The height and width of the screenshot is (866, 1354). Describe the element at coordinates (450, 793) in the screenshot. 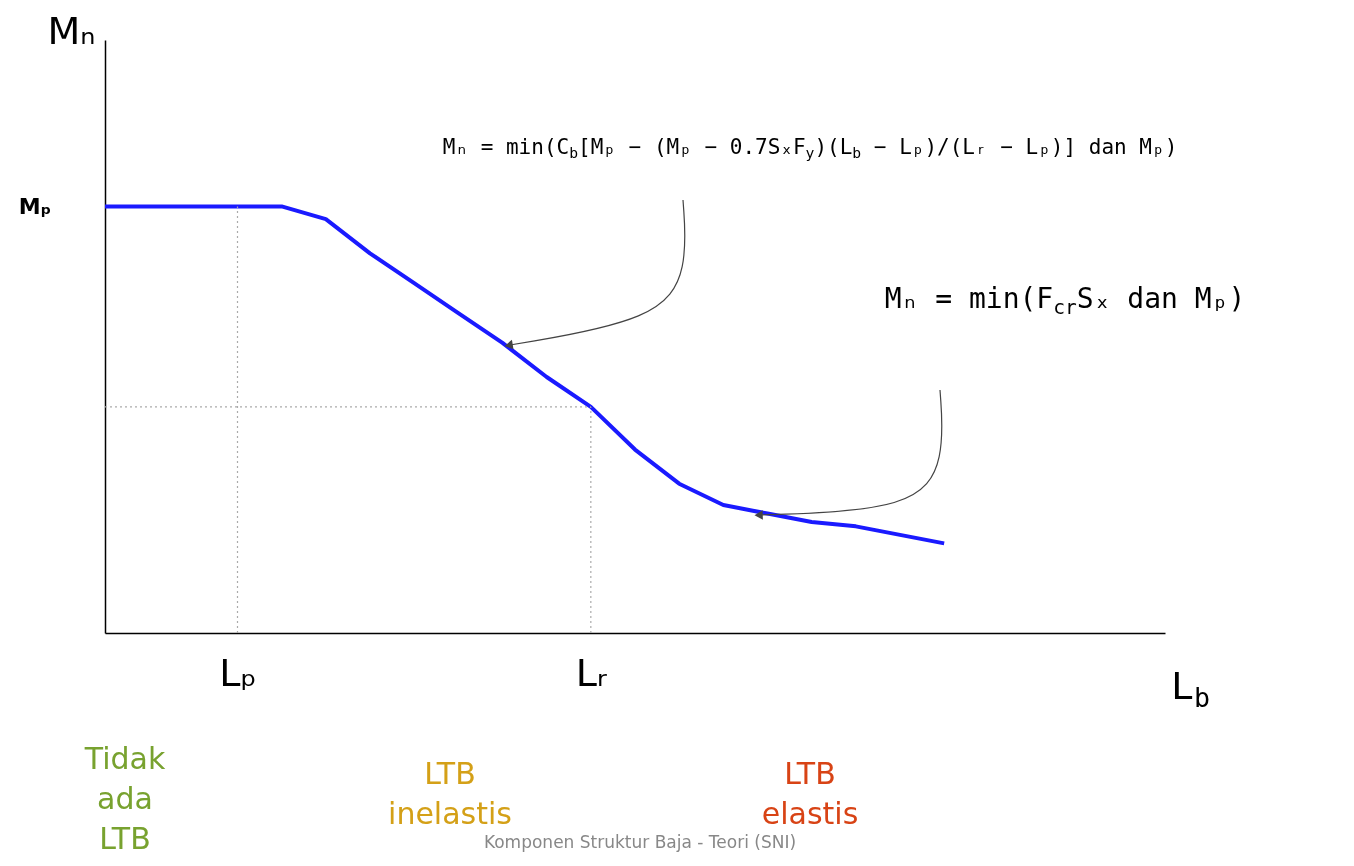

I see `text: LTB inelastis` at that location.